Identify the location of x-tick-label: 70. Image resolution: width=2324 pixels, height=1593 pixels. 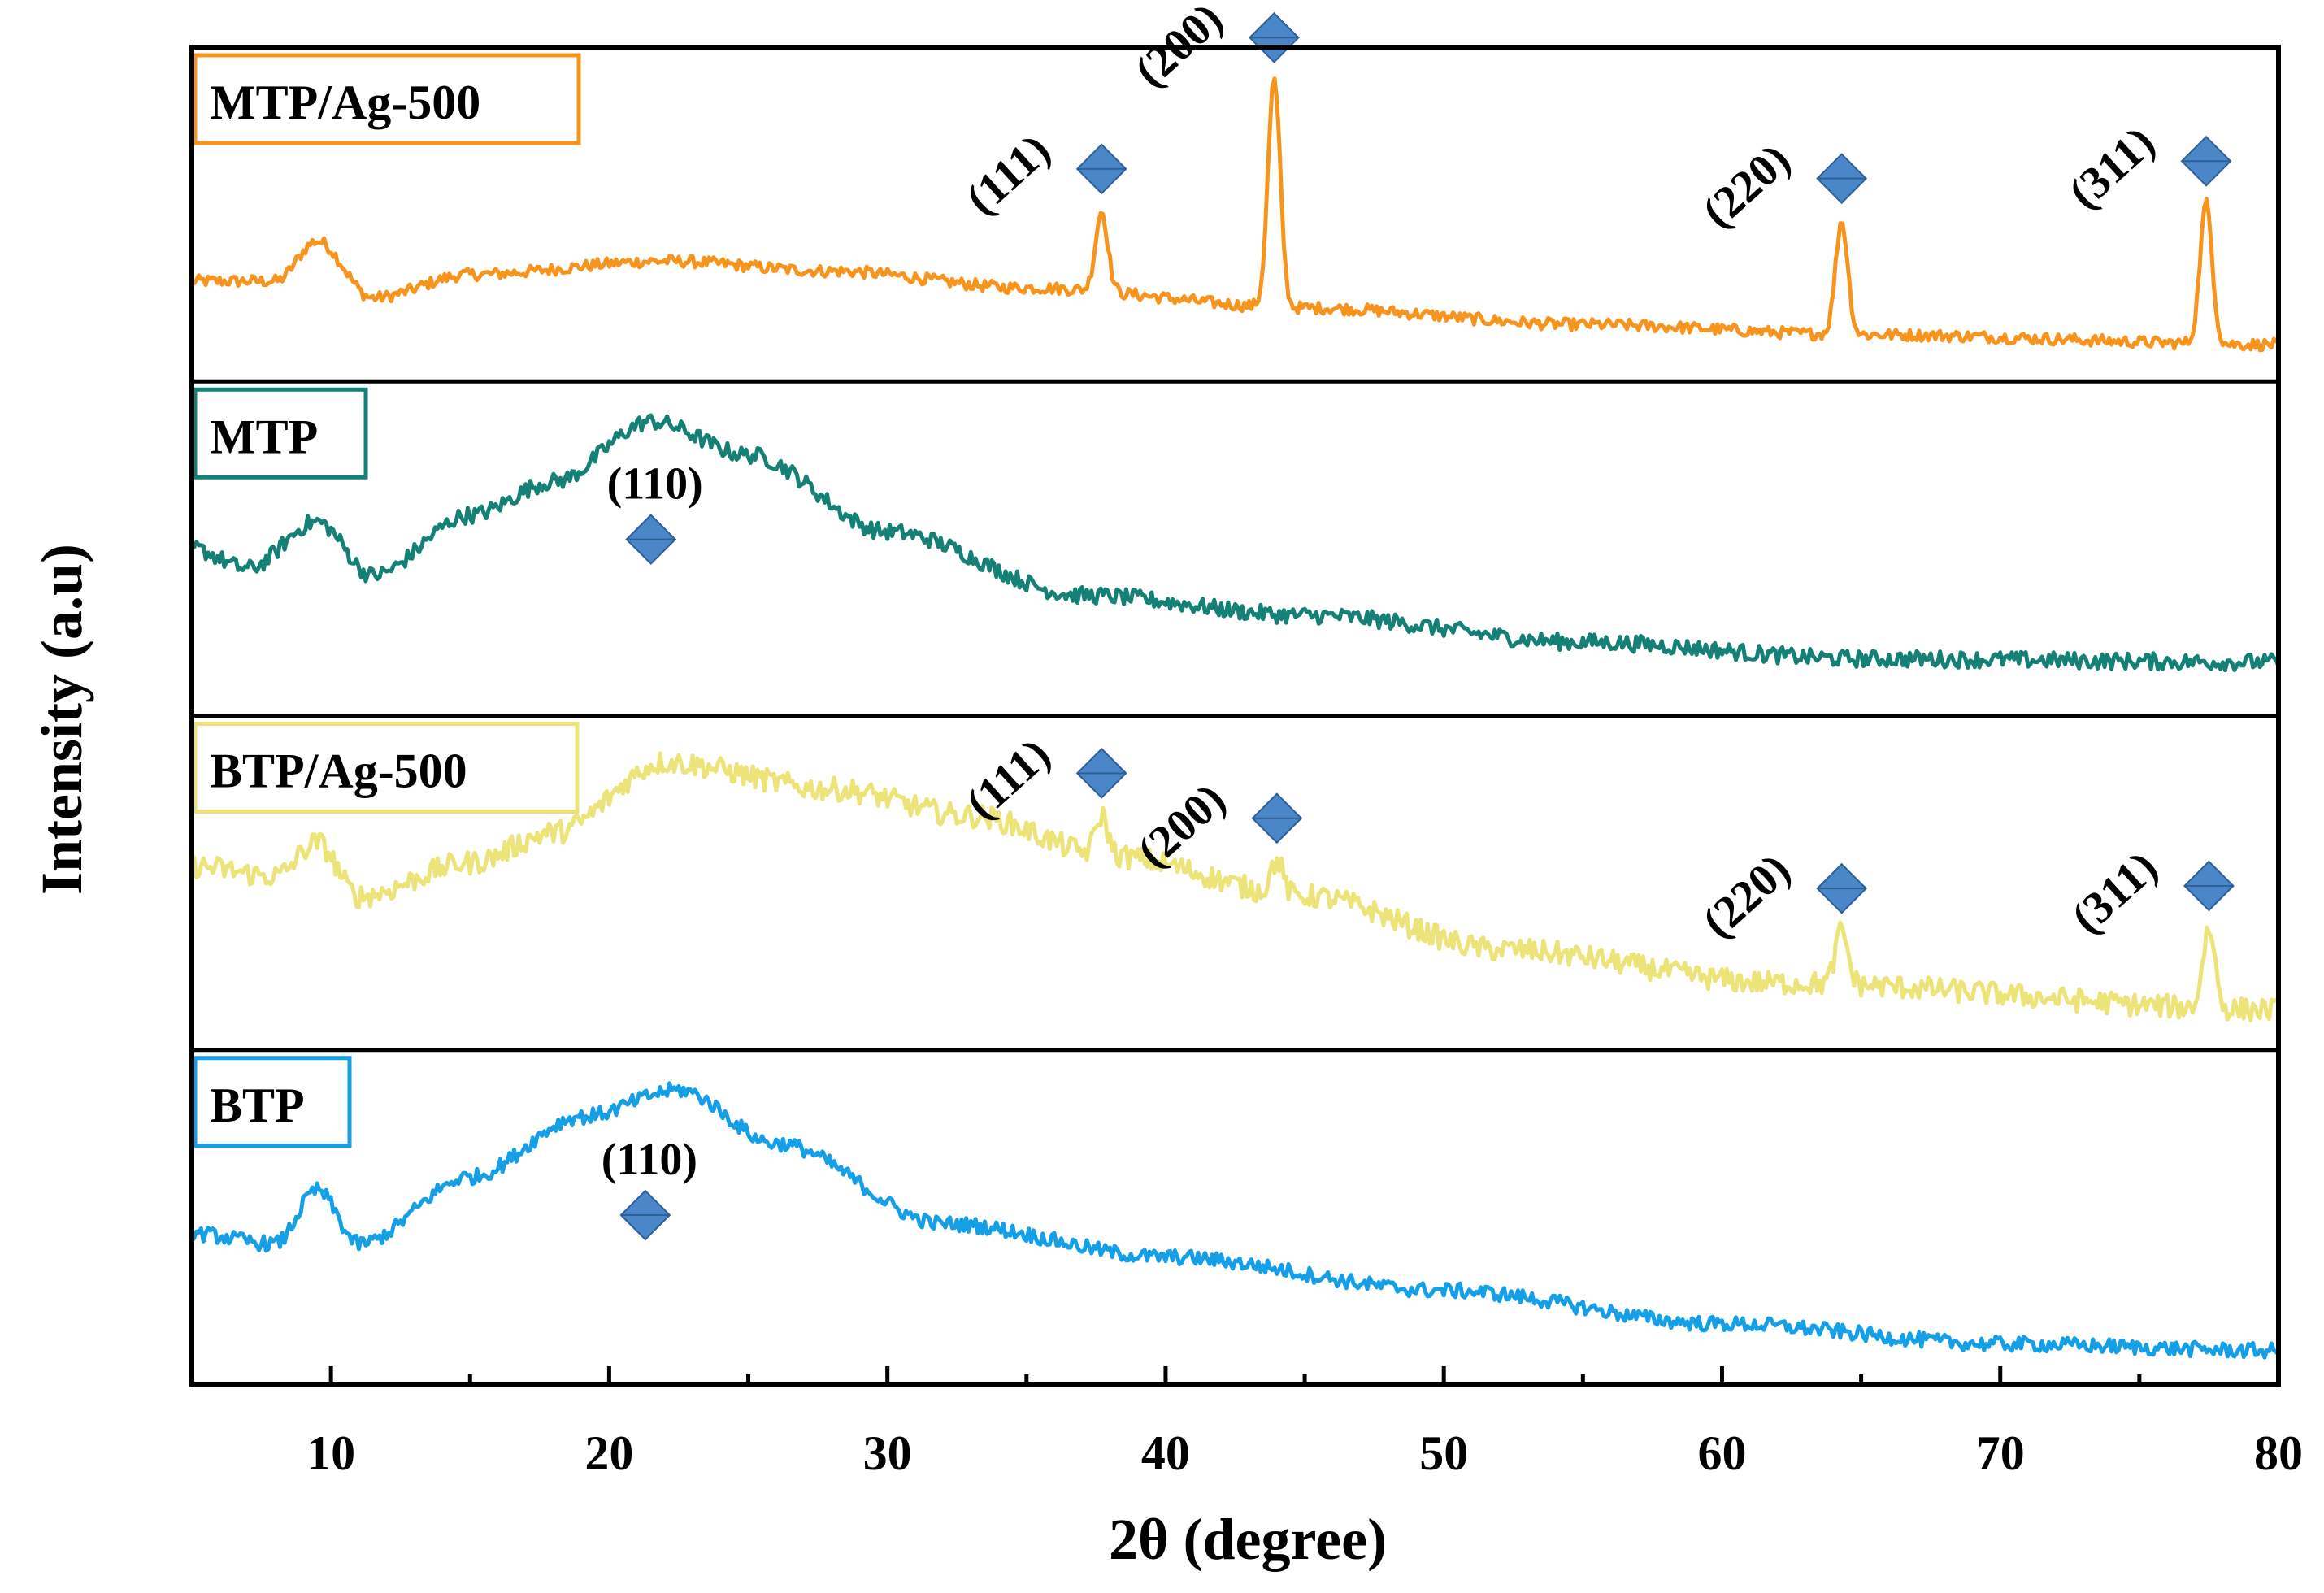
(2000, 1453).